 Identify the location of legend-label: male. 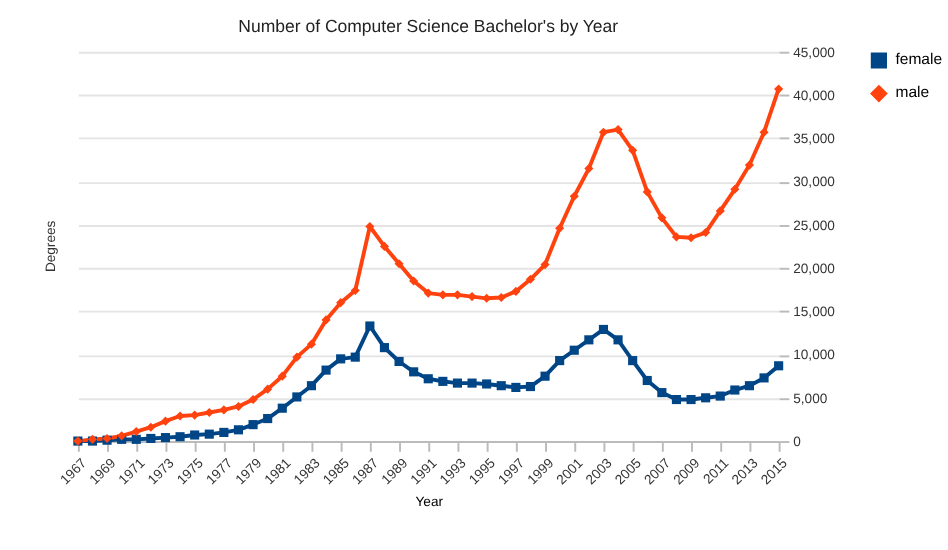
(912, 92).